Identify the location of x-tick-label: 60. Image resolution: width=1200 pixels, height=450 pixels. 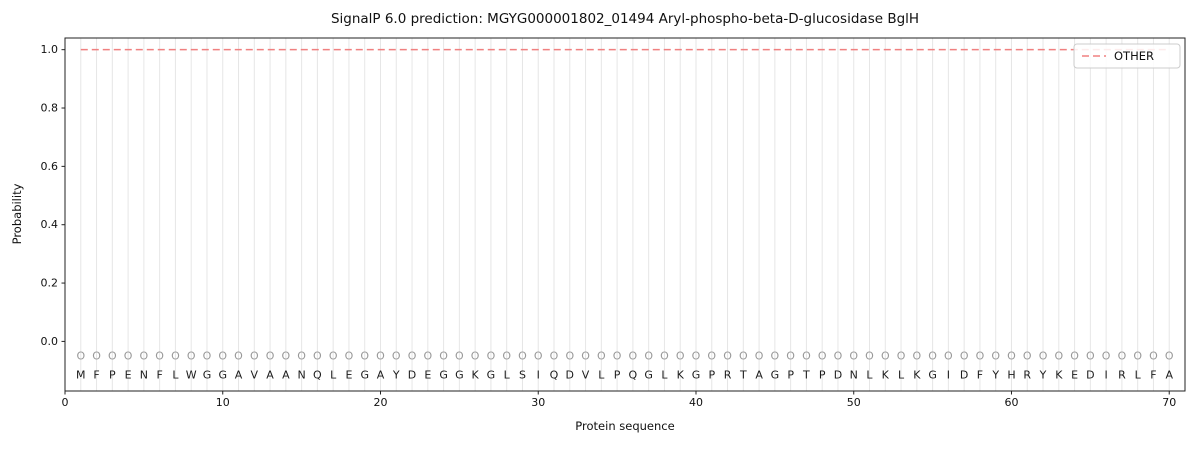
(1011, 402).